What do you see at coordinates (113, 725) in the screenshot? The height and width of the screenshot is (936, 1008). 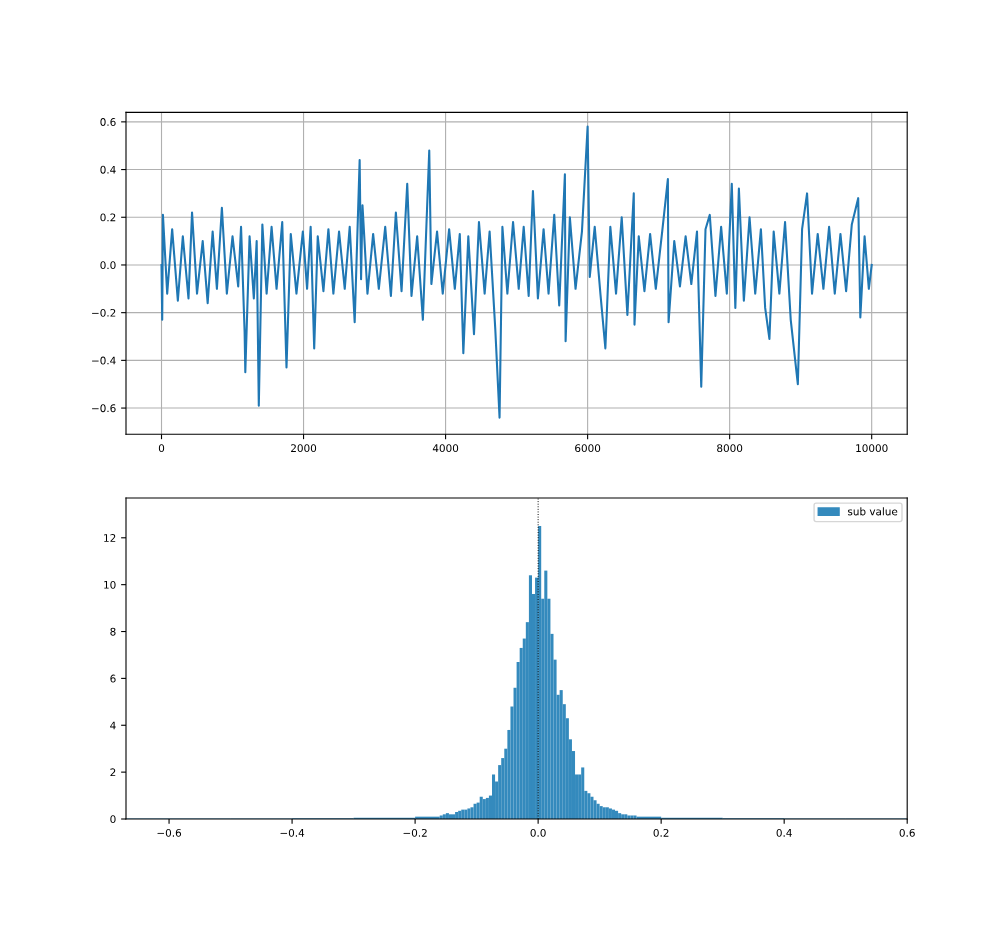 I see `y-tick-label: 4` at bounding box center [113, 725].